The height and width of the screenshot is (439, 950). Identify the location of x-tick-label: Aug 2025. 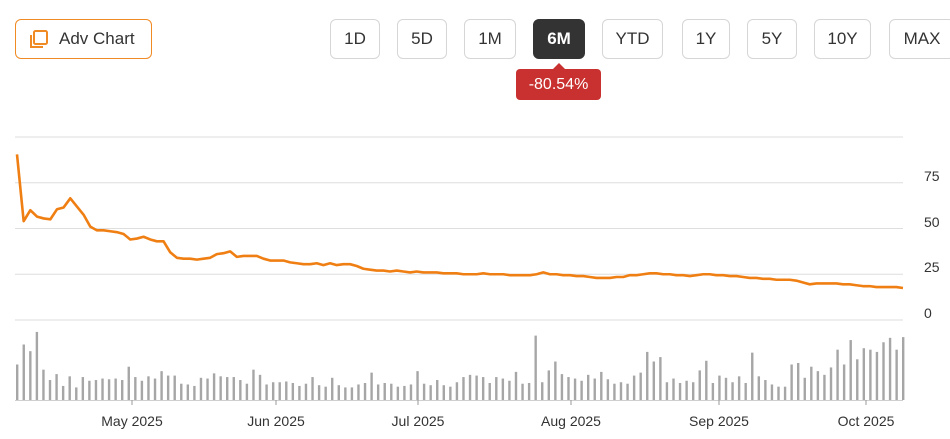
(571, 421).